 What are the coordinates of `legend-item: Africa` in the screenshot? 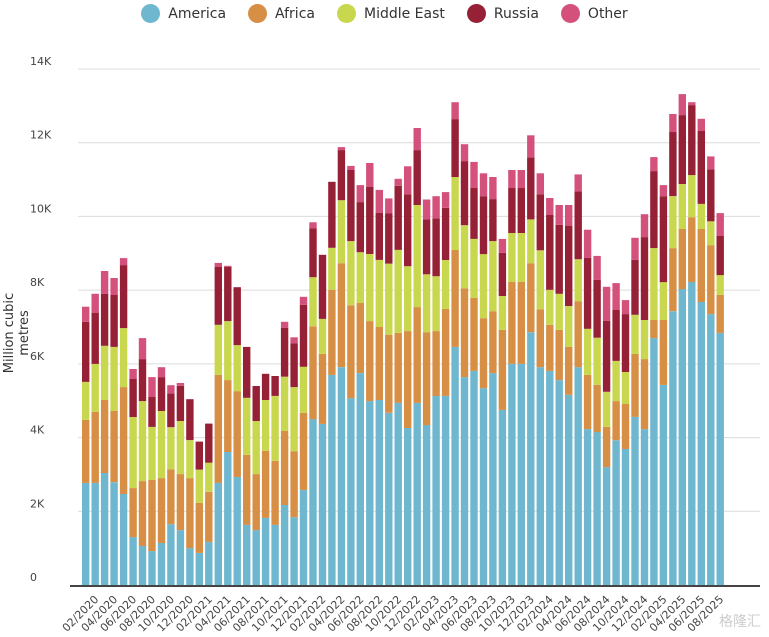 It's located at (281, 13).